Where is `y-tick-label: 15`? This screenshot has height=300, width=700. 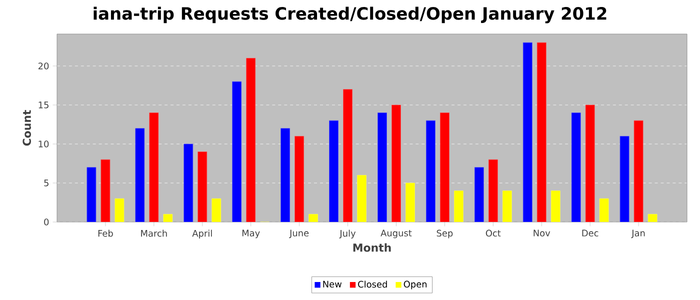
y-tick-label: 15 is located at coordinates (43, 105).